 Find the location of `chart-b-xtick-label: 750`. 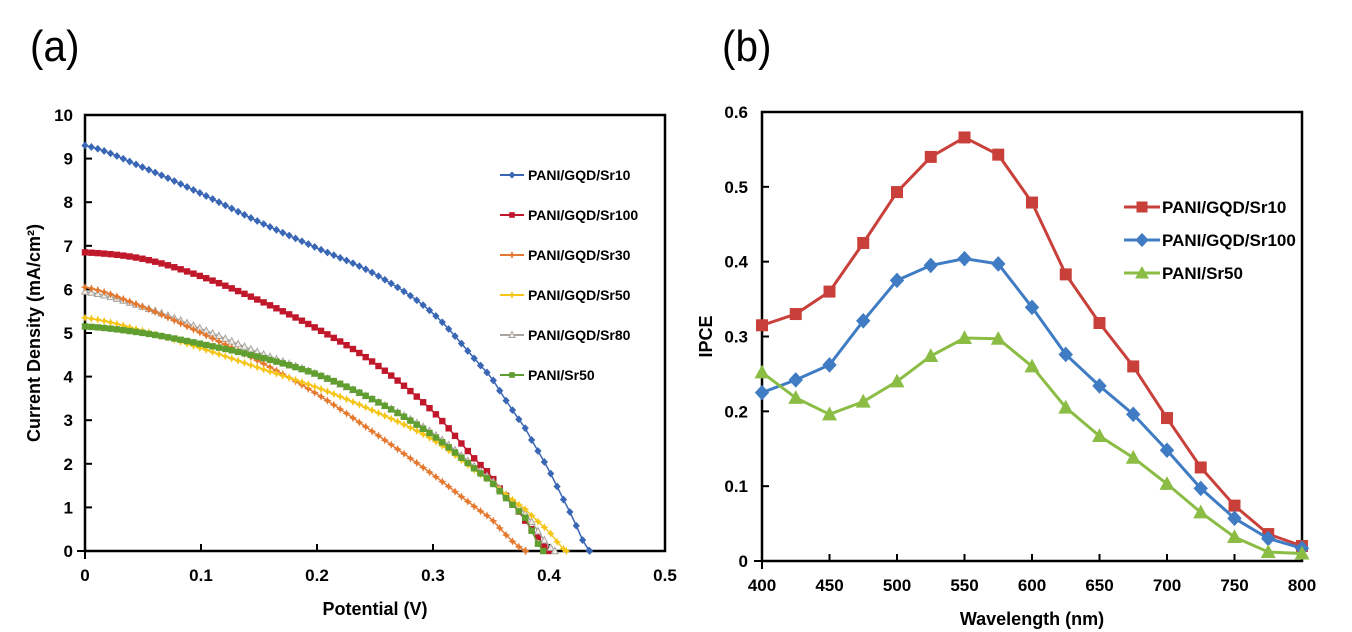

chart-b-xtick-label: 750 is located at coordinates (1234, 585).